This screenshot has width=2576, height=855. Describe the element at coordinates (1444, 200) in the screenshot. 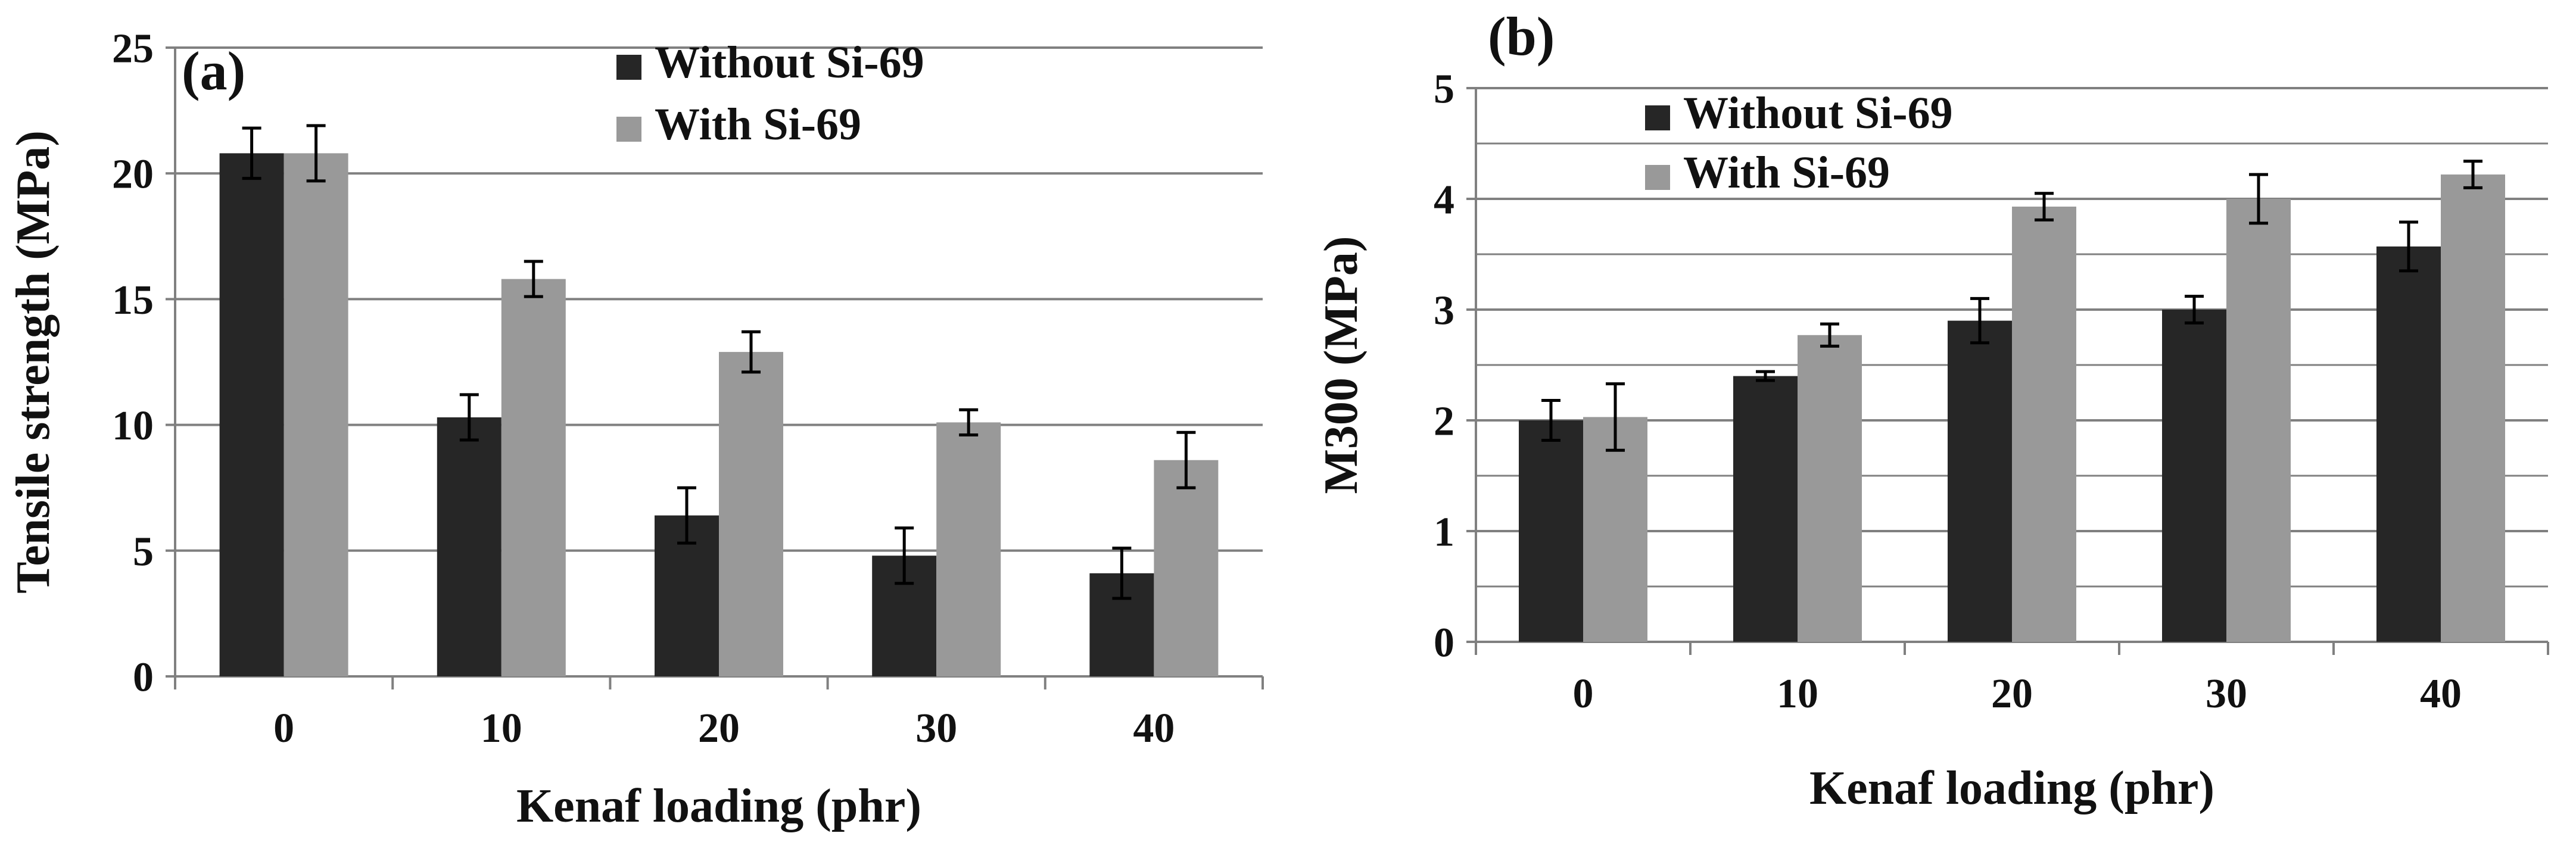

I see `y-tick-label: 4` at that location.